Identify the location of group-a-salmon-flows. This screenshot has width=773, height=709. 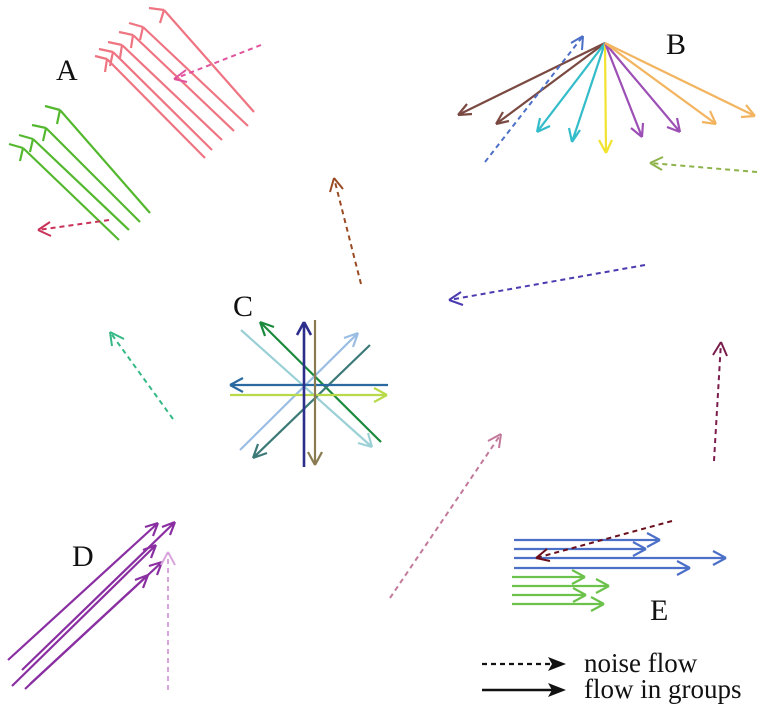
(174, 82).